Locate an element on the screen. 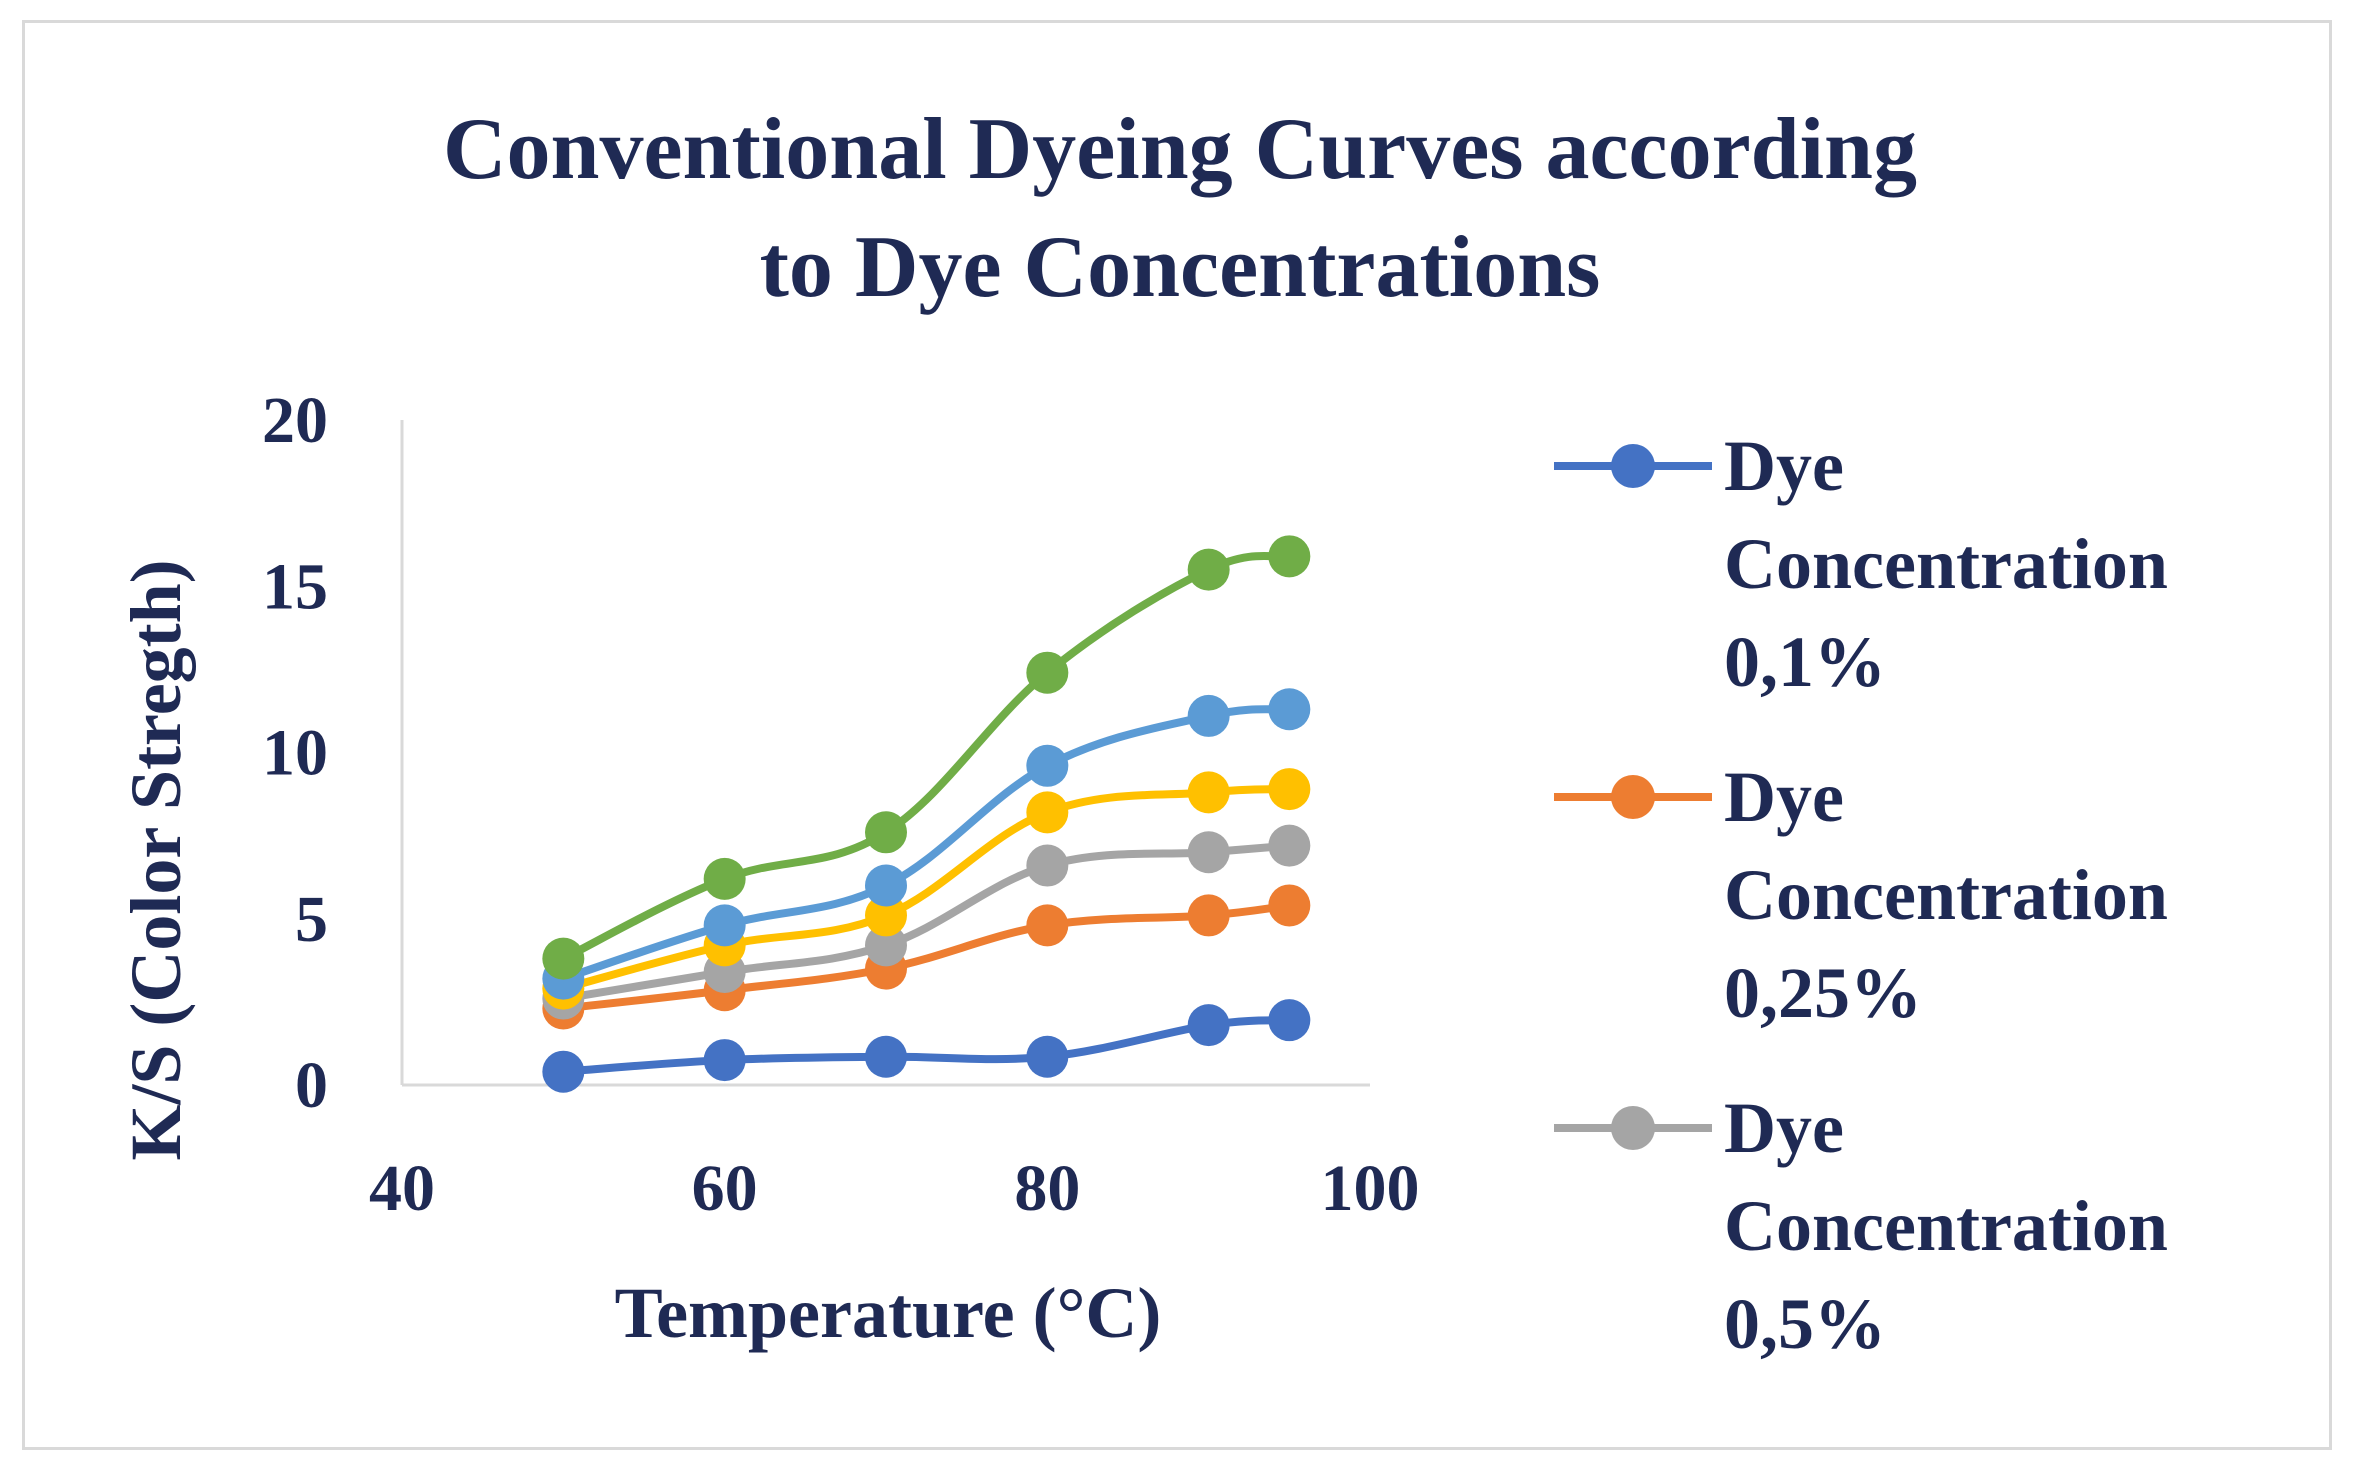 The image size is (2357, 1477). chart-title-line-1: Conventional Dyeing Curves according is located at coordinates (1180, 149).